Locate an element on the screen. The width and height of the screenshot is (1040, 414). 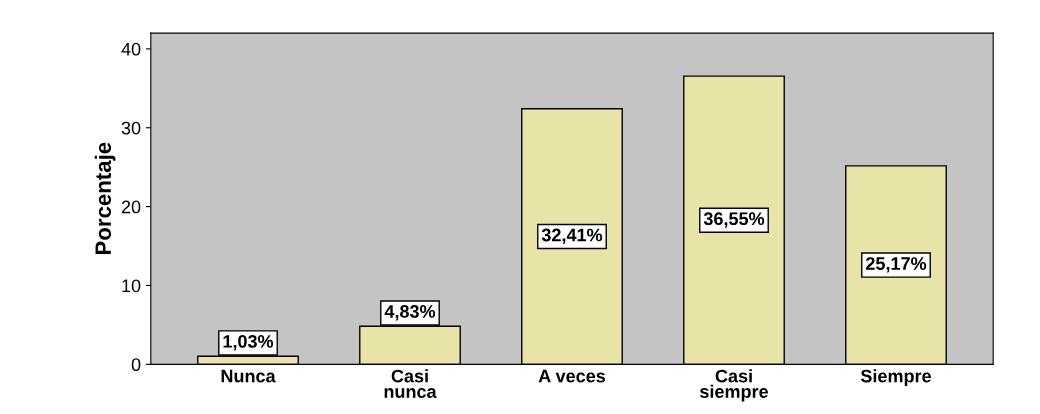
x-tick-label: Casi nunca is located at coordinates (410, 383).